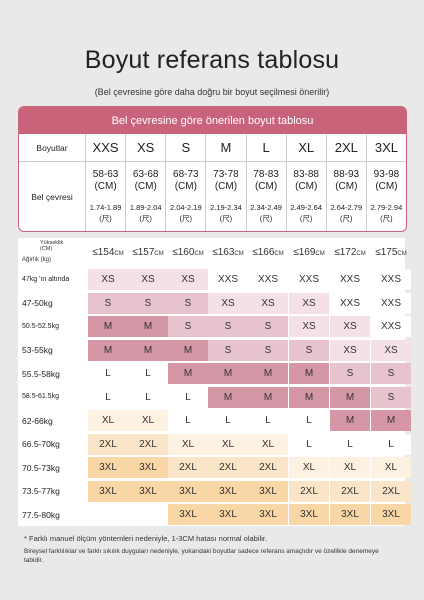  I want to click on waist-cm-range: 63-68, so click(145, 174).